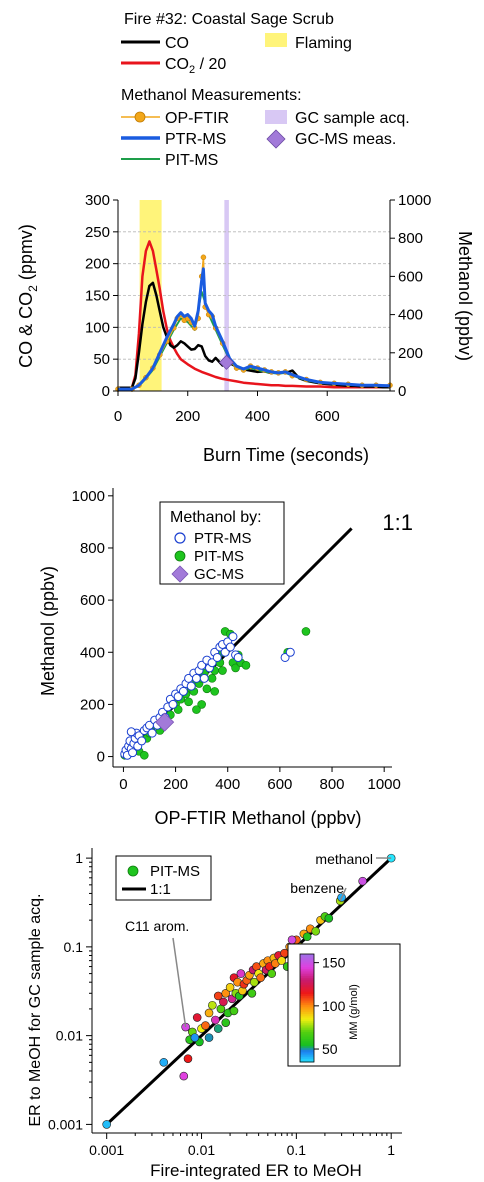 This screenshot has width=484, height=1182. Describe the element at coordinates (92, 704) in the screenshot. I see `p2-y-tick-label: 200` at that location.